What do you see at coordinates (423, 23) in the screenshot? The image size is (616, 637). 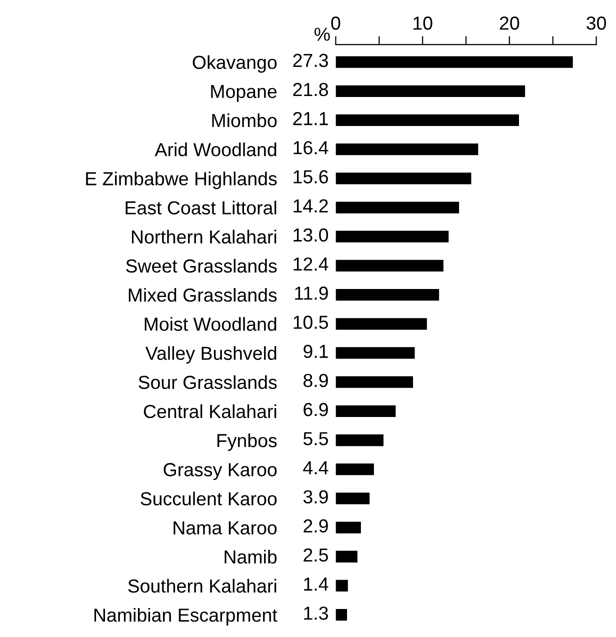 I see `x-tick-label: 10` at bounding box center [423, 23].